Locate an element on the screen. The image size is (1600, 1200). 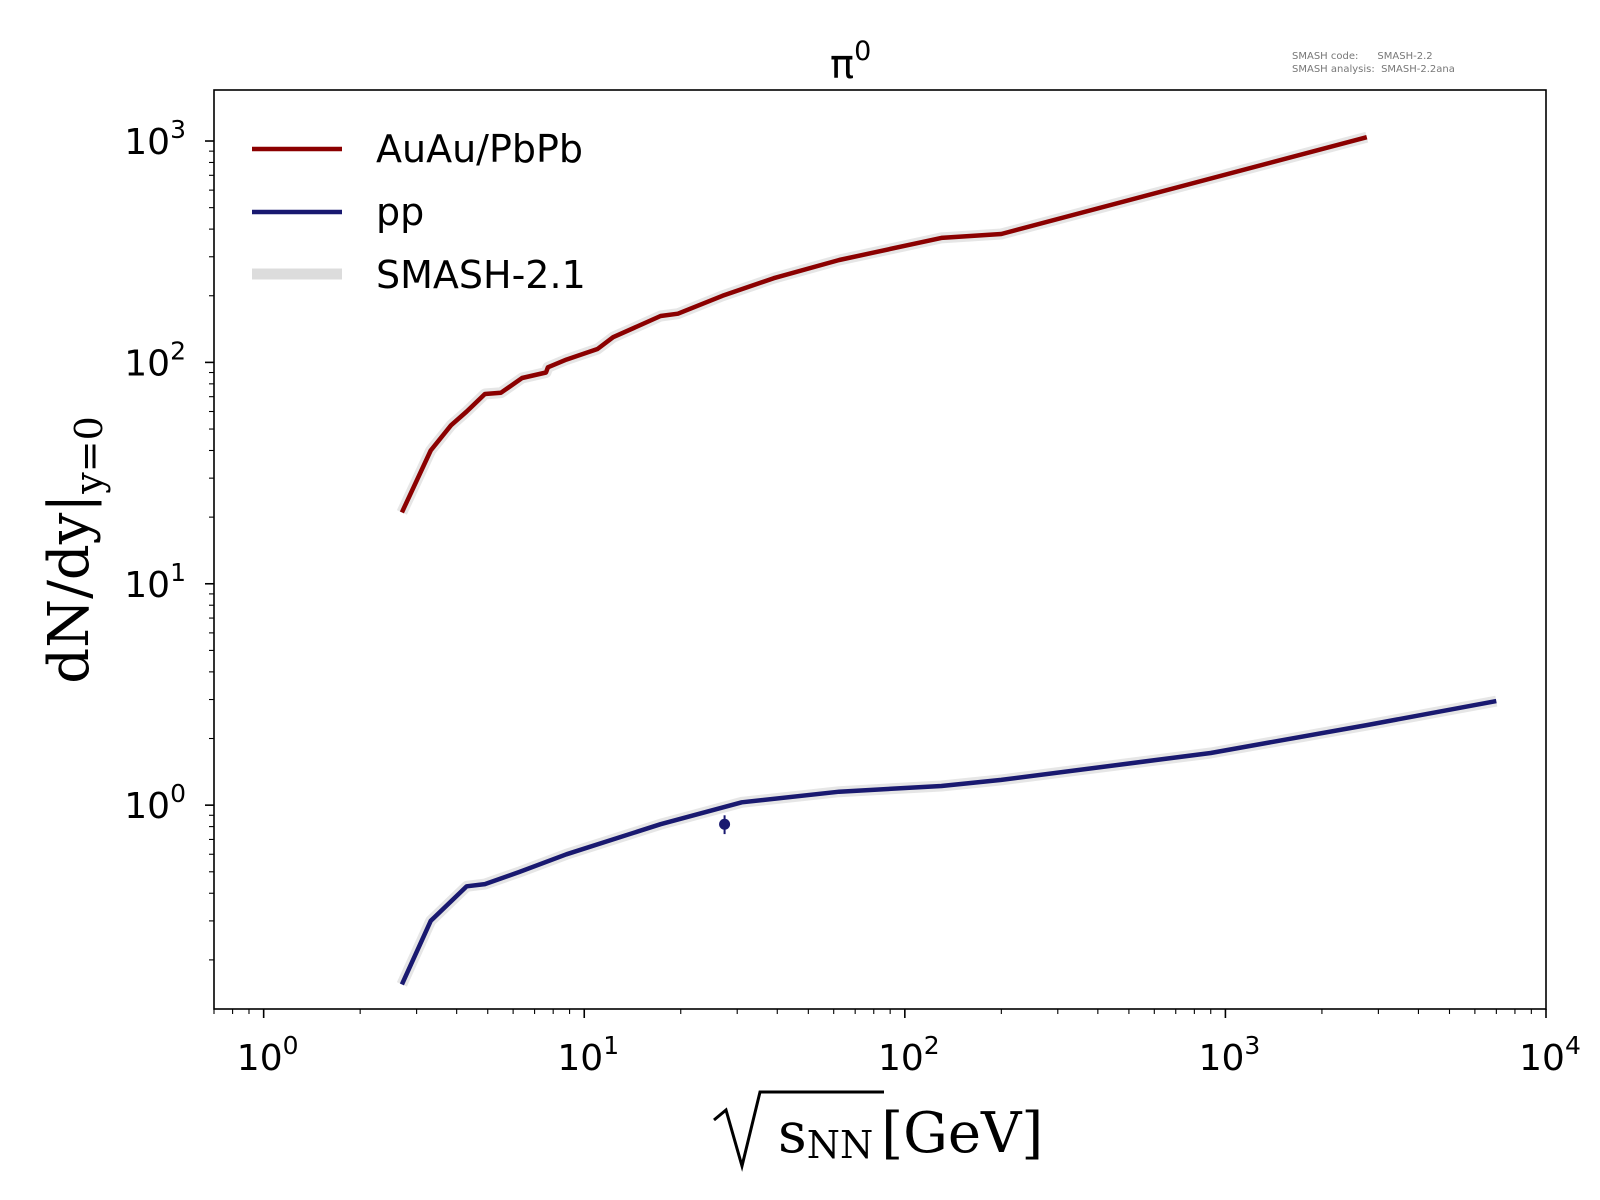
x-tick-exp: 2 is located at coordinates (932, 1045).